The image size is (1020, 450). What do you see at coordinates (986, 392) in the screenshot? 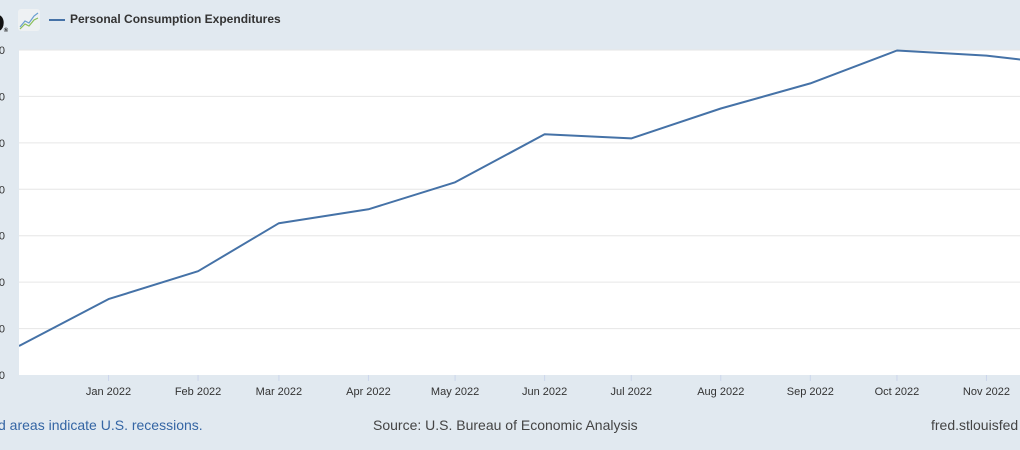
I see `x-tick-label: Nov 2022` at bounding box center [986, 392].